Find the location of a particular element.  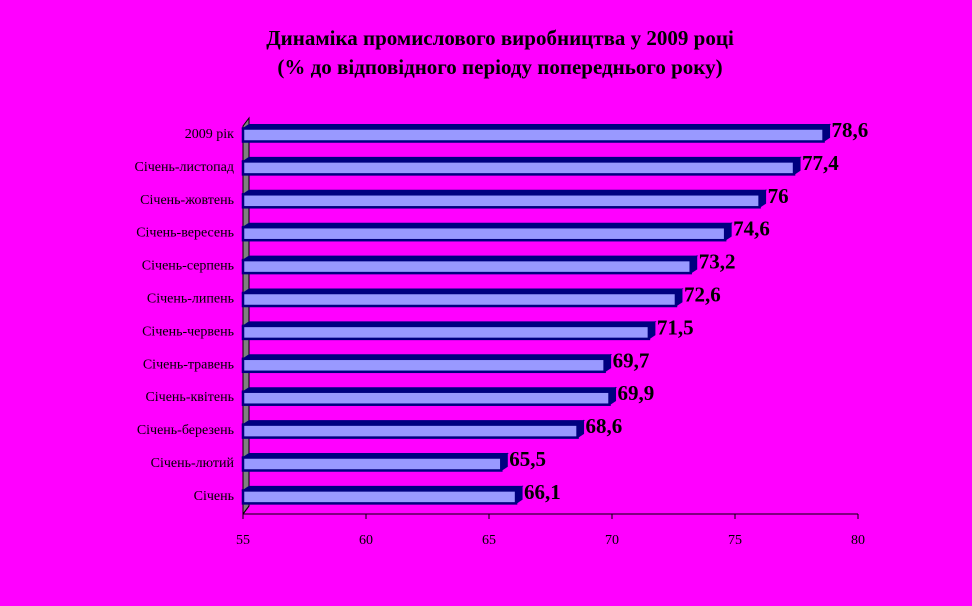

category-label: Січень-листопад is located at coordinates (184, 167).